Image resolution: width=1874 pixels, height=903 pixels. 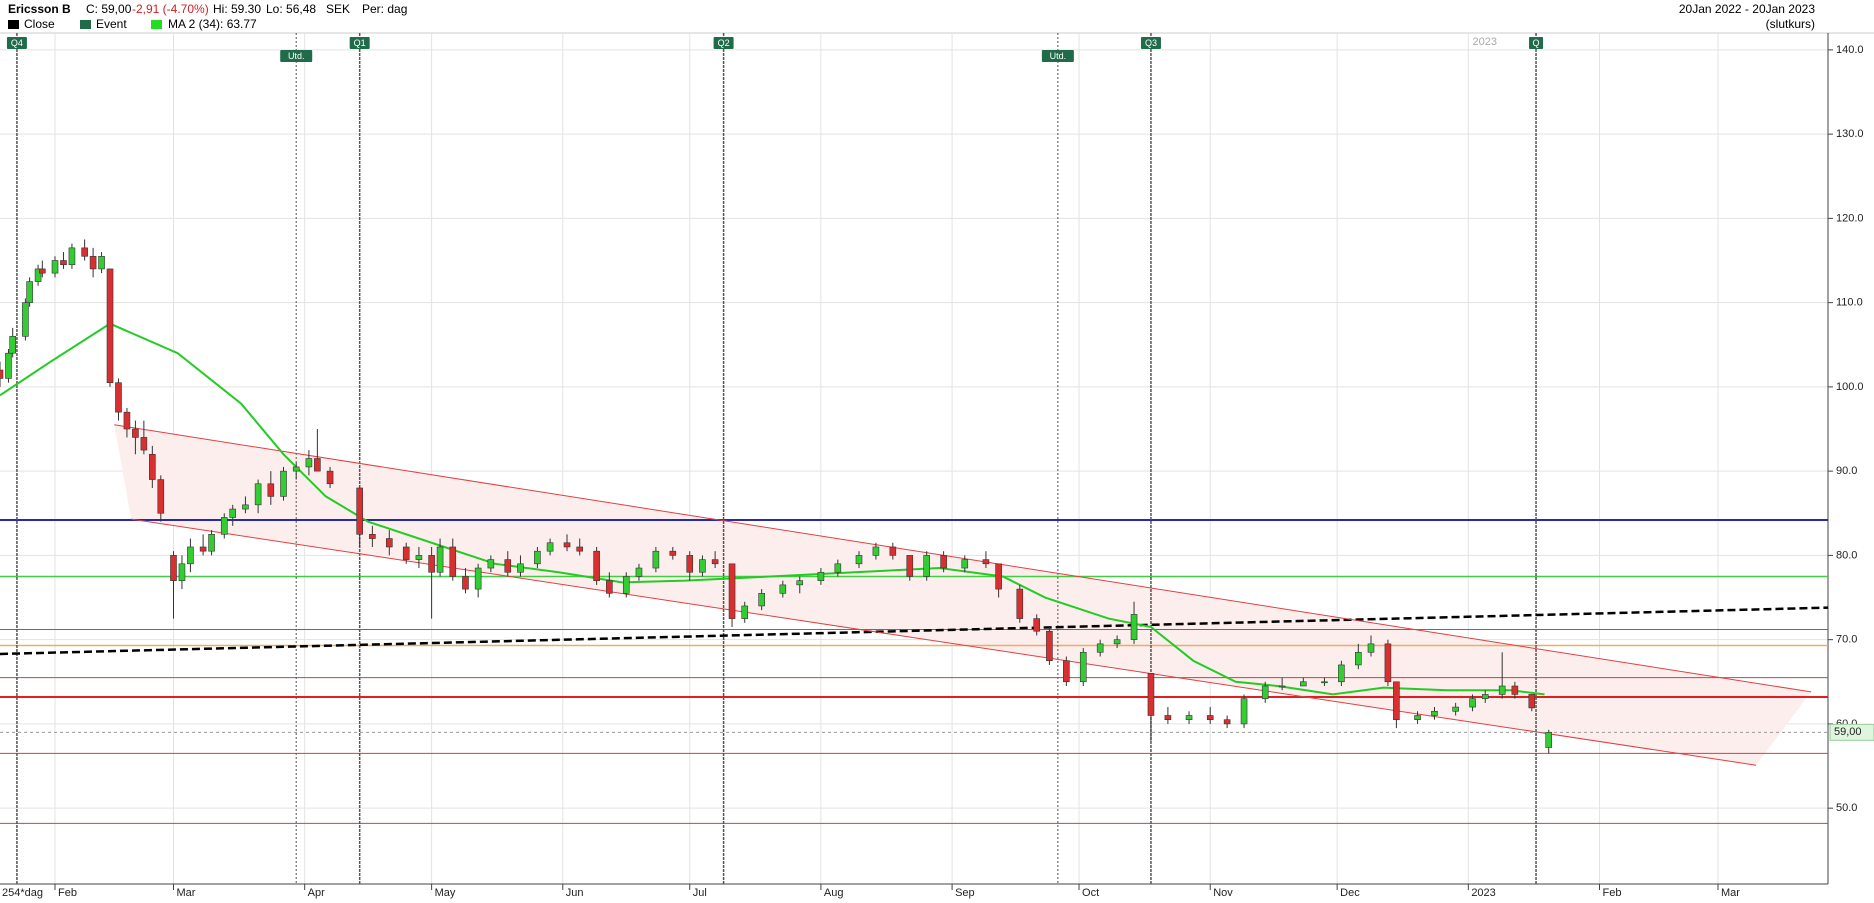 What do you see at coordinates (1846, 640) in the screenshot?
I see `y-tick-label: 70.0` at bounding box center [1846, 640].